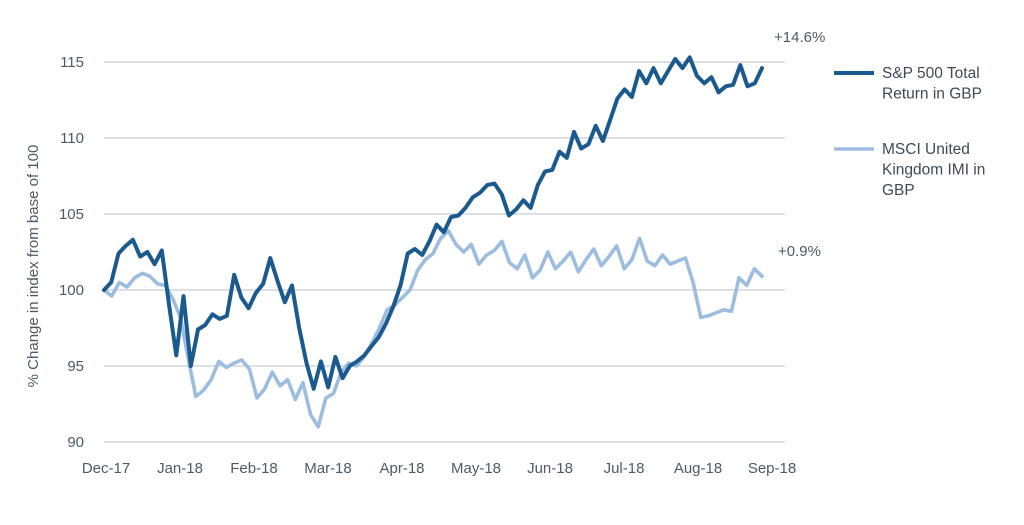 Image resolution: width=1024 pixels, height=525 pixels. I want to click on x-tick-label: Jun-18, so click(550, 468).